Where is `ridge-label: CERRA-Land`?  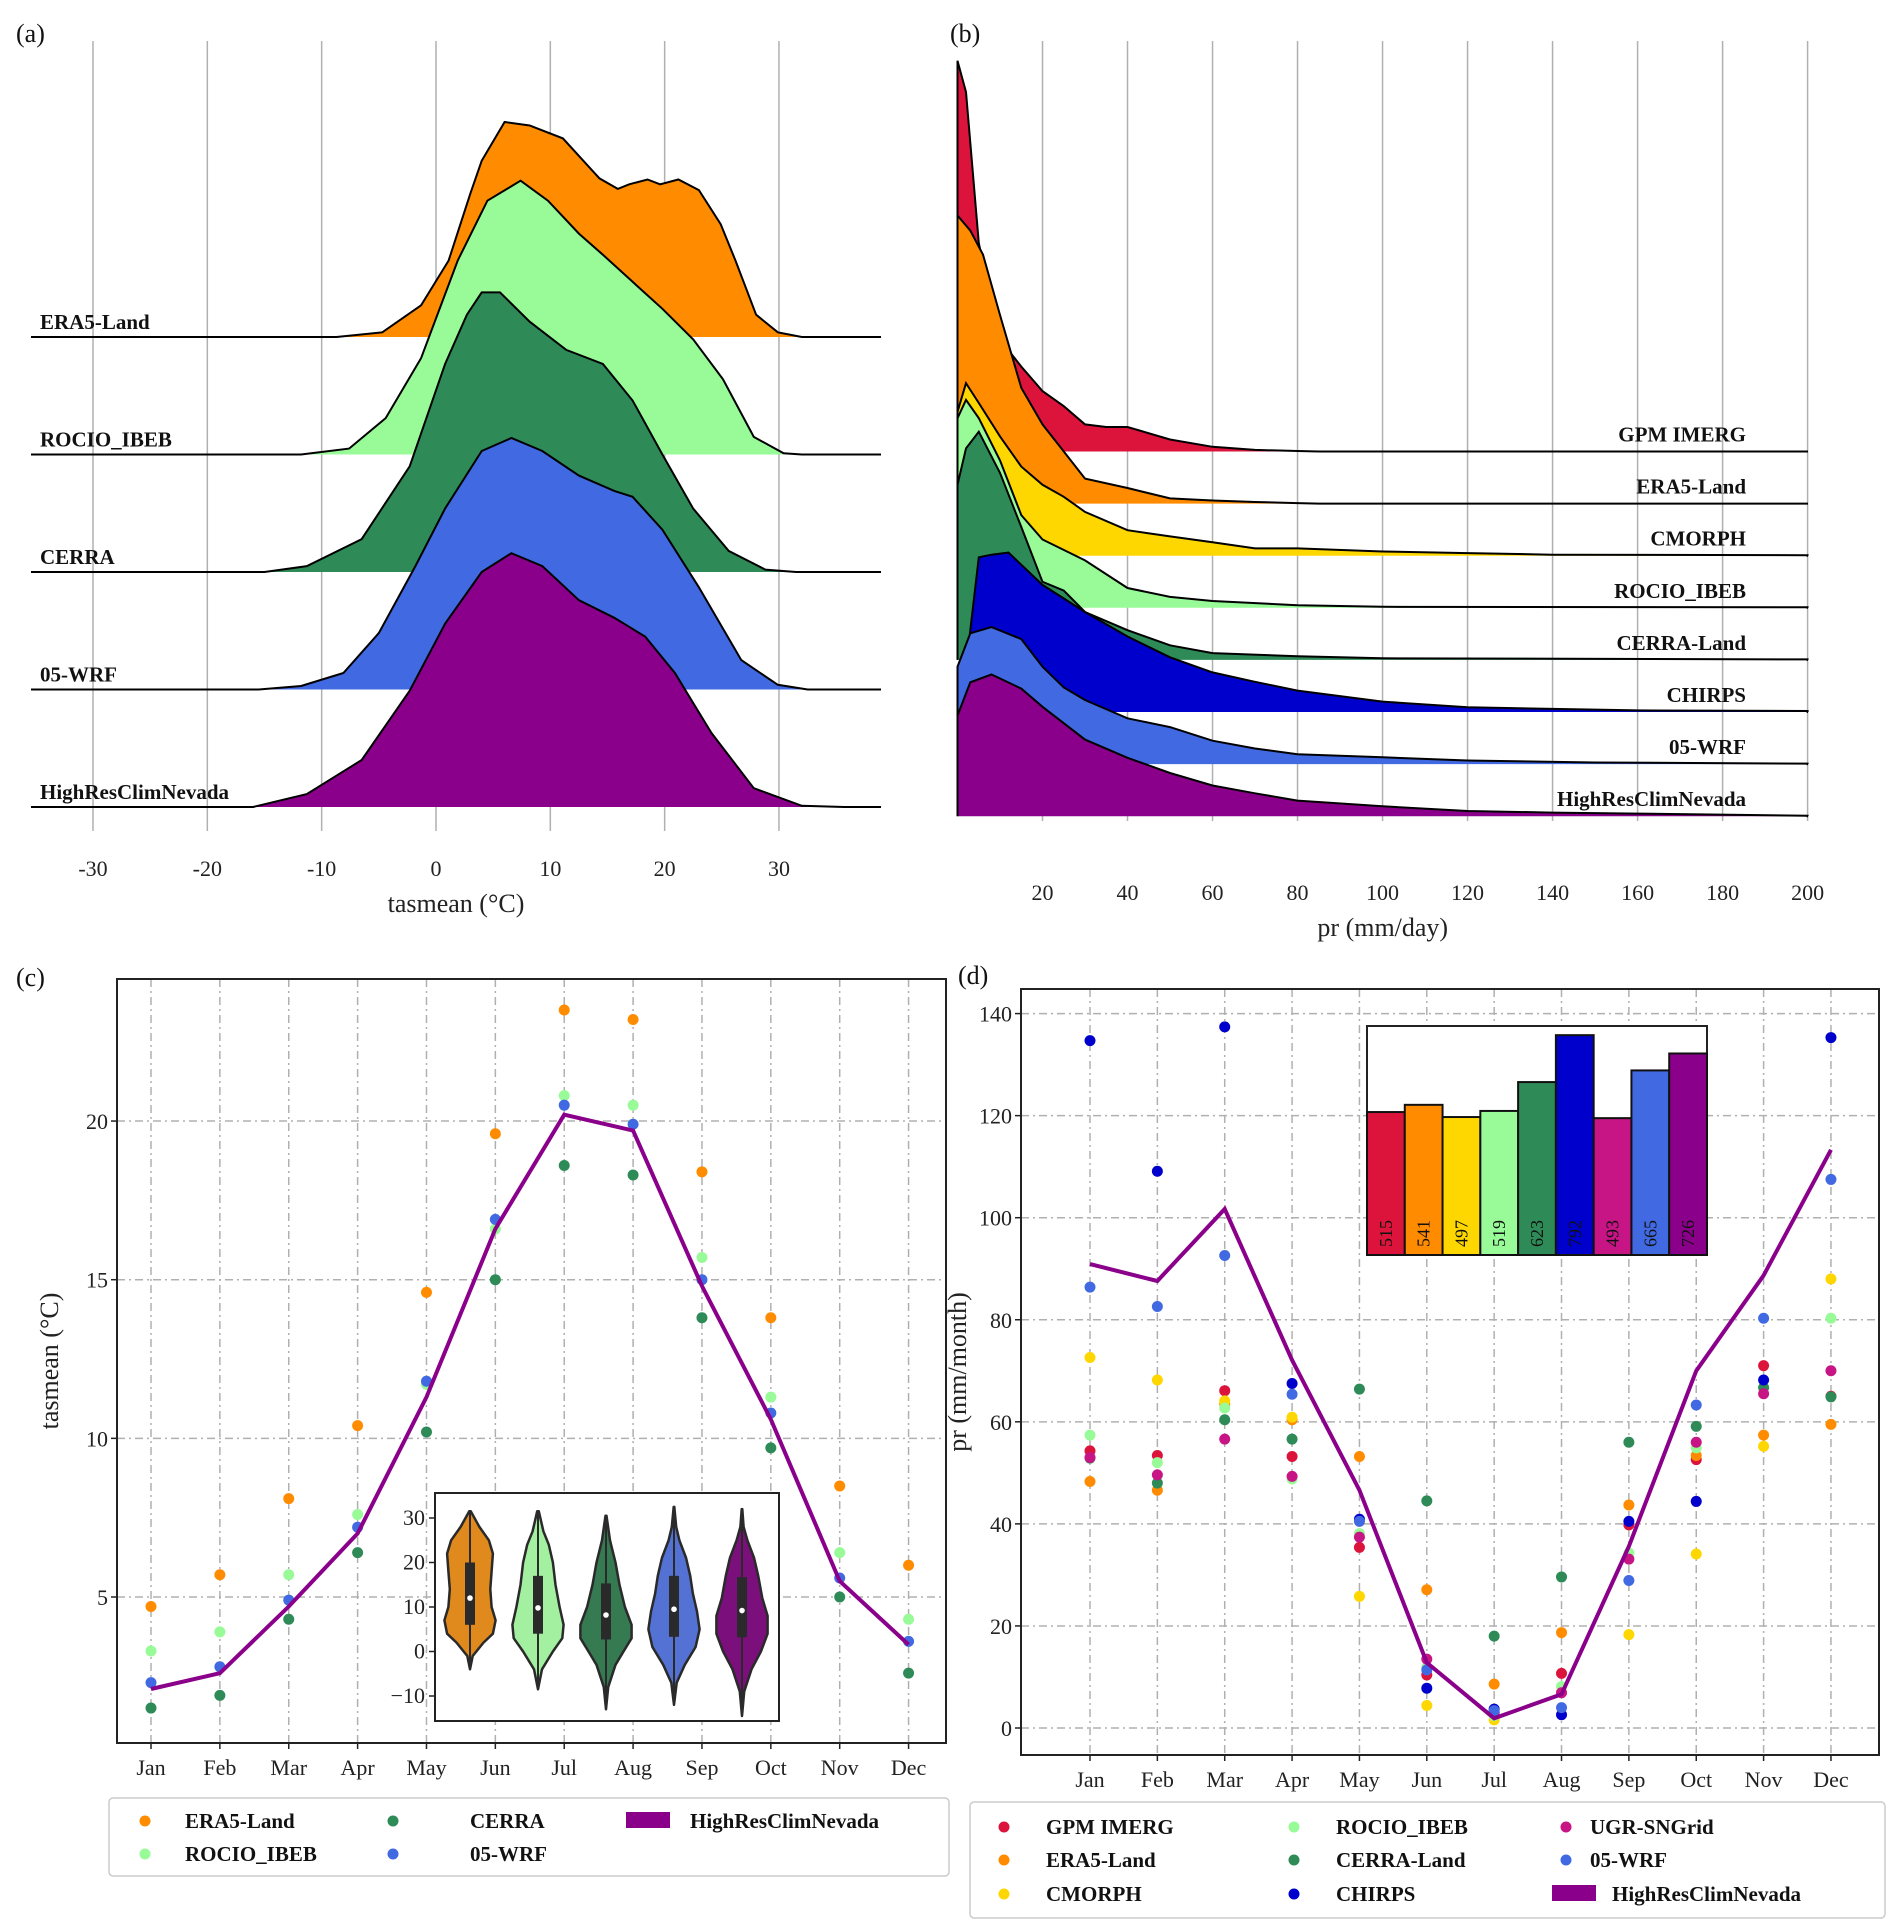 ridge-label: CERRA-Land is located at coordinates (1681, 643).